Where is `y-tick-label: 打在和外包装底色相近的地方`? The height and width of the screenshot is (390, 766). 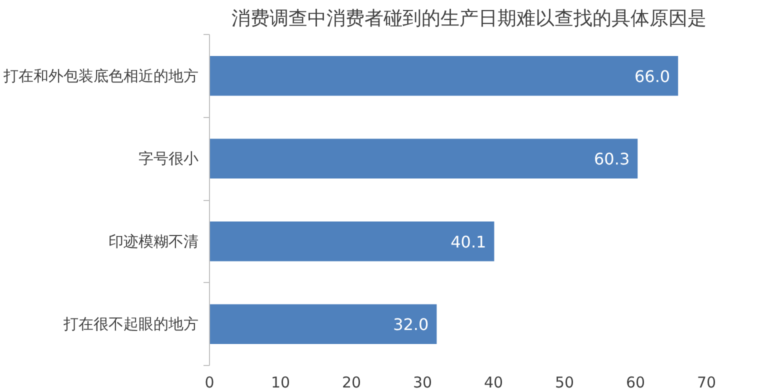
y-tick-label: 打在和外包装底色相近的地方 is located at coordinates (100, 75).